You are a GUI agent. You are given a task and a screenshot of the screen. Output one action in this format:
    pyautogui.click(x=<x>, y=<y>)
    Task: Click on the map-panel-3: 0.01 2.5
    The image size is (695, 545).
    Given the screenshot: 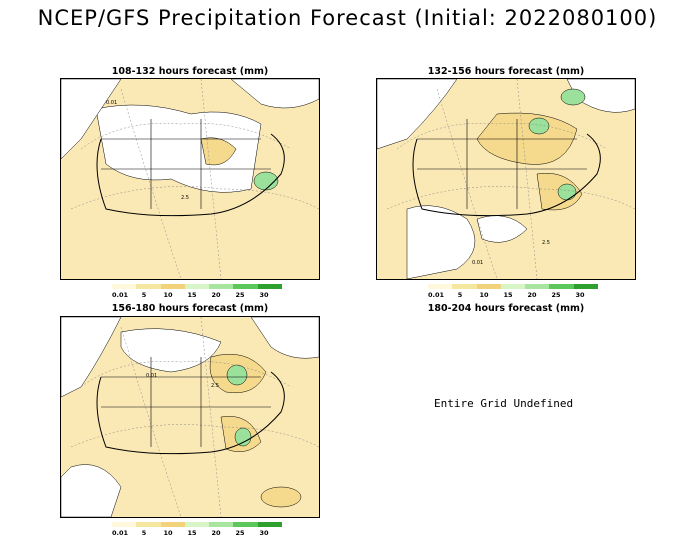 What is the action you would take?
    pyautogui.click(x=190, y=417)
    